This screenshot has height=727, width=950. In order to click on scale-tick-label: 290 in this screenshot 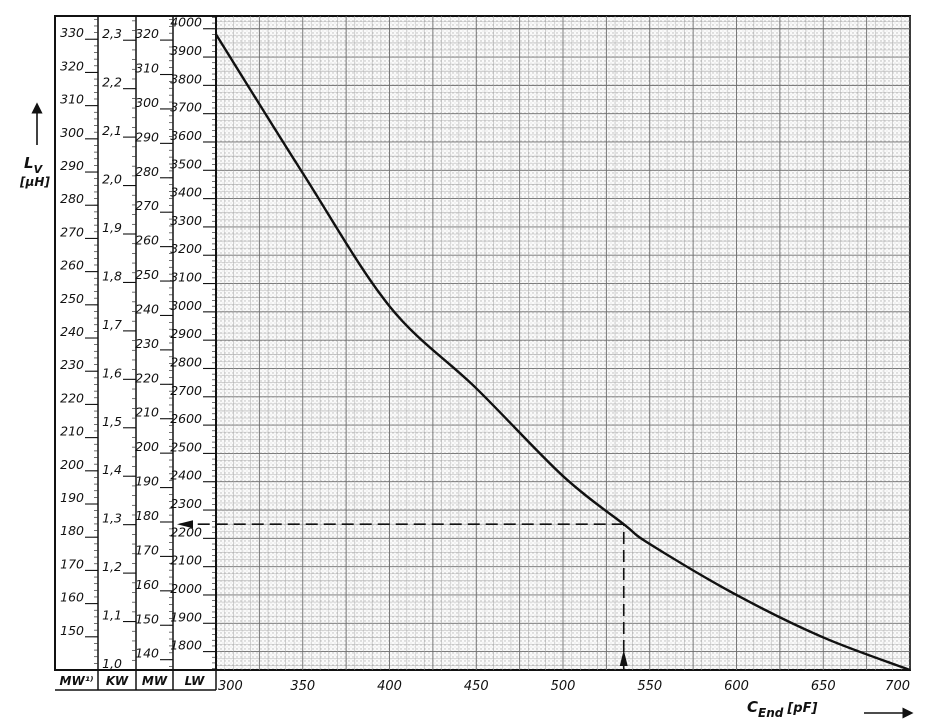, I will do `click(72, 165)`.